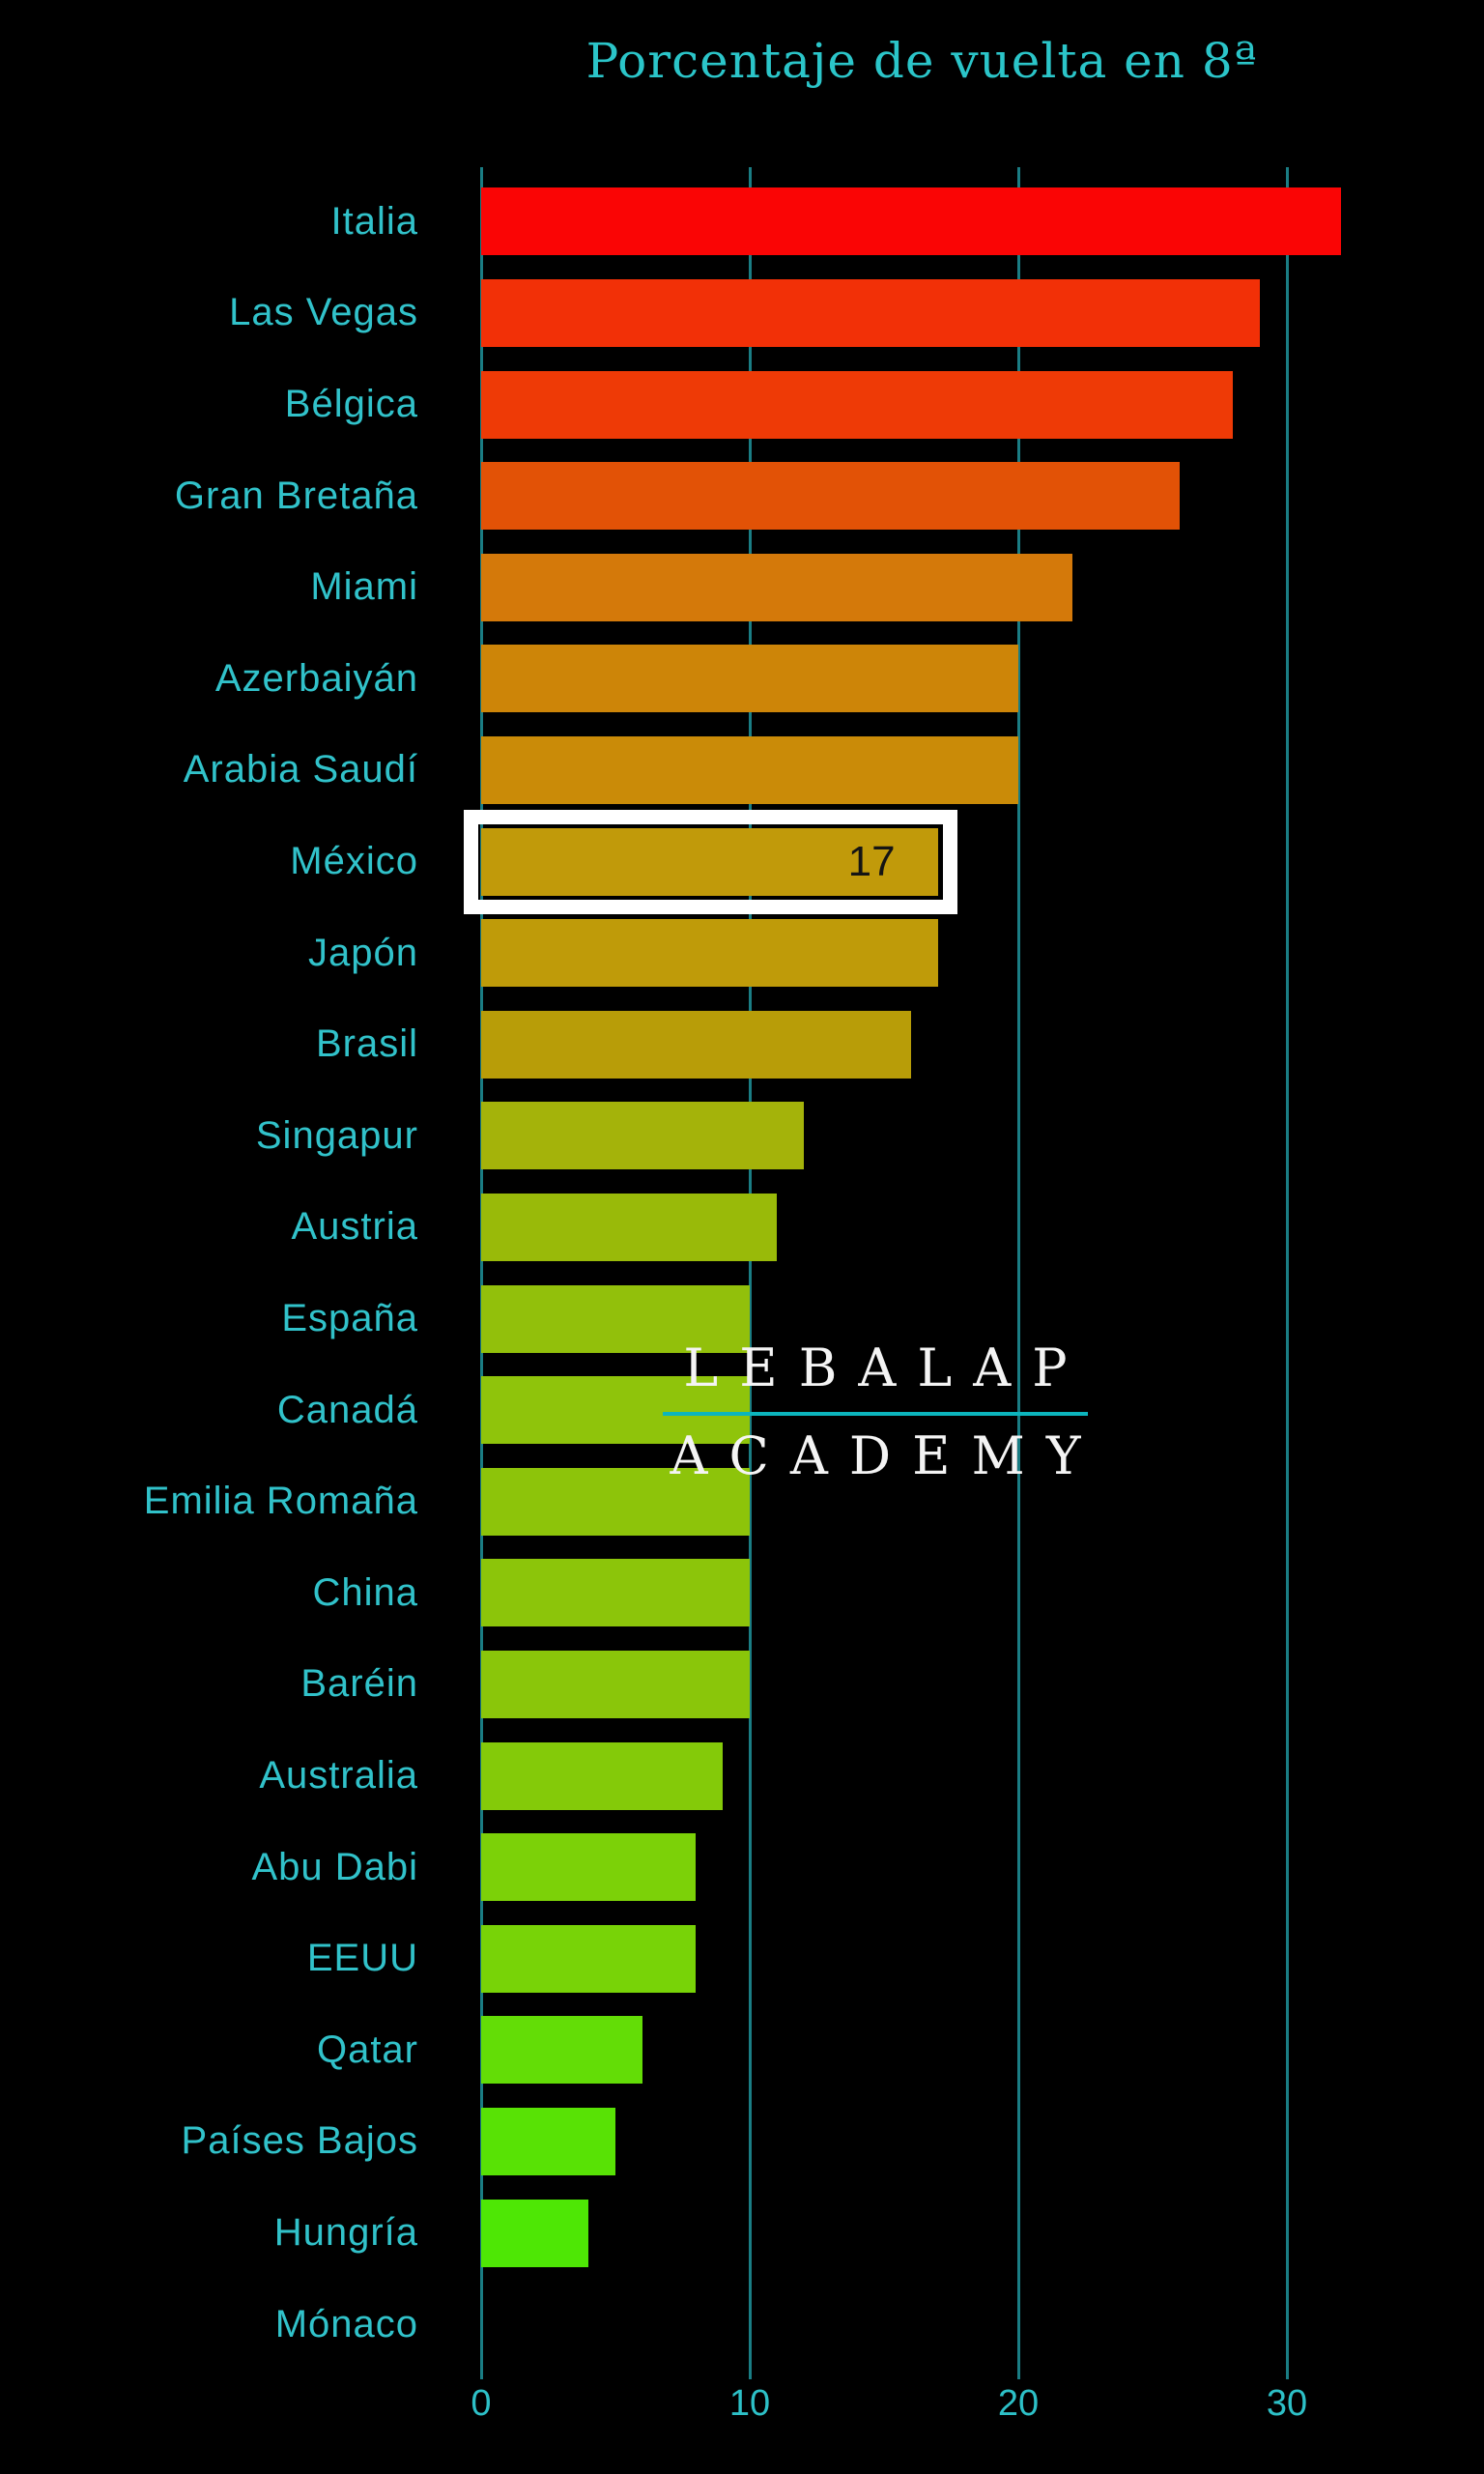  I want to click on watermark-line-1: LEBALAP, so click(886, 1368).